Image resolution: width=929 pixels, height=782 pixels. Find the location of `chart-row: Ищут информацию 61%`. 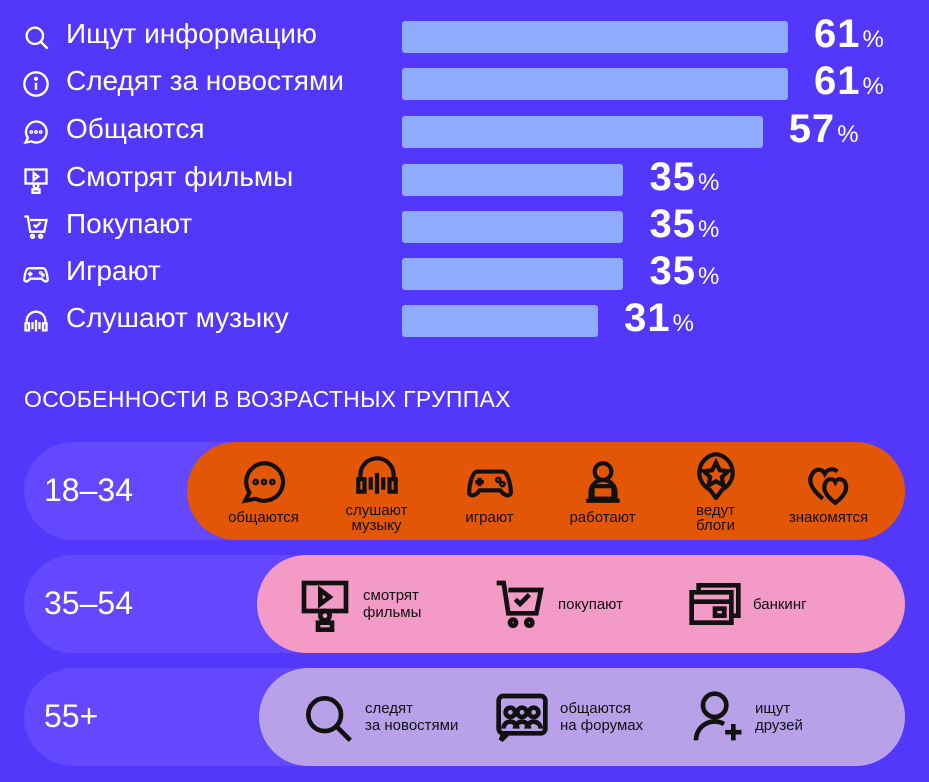

chart-row: Ищут информацию 61% is located at coordinates (464, 34).